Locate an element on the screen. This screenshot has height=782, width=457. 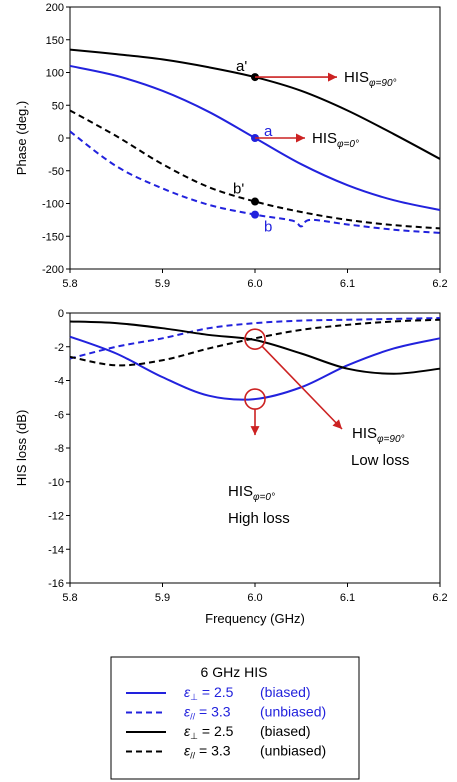
y-tick-label: 200 is located at coordinates (55, 8).